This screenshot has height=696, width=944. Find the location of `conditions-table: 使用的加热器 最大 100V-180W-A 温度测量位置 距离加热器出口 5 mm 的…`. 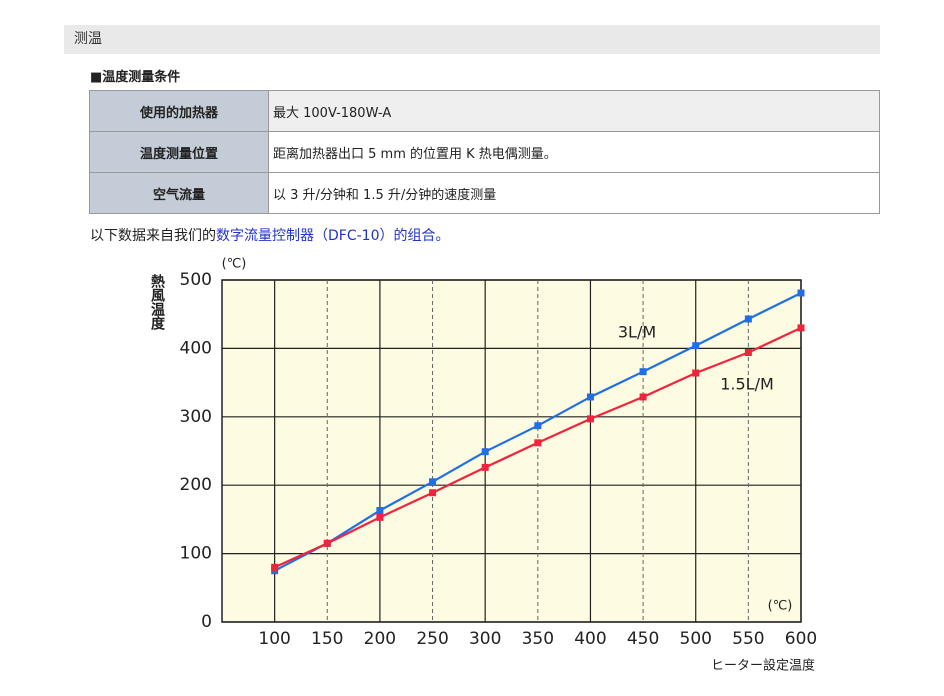

conditions-table: 使用的加热器 最大 100V-180W-A 温度测量位置 距离加热器出口 5 mm 的… is located at coordinates (484, 152).